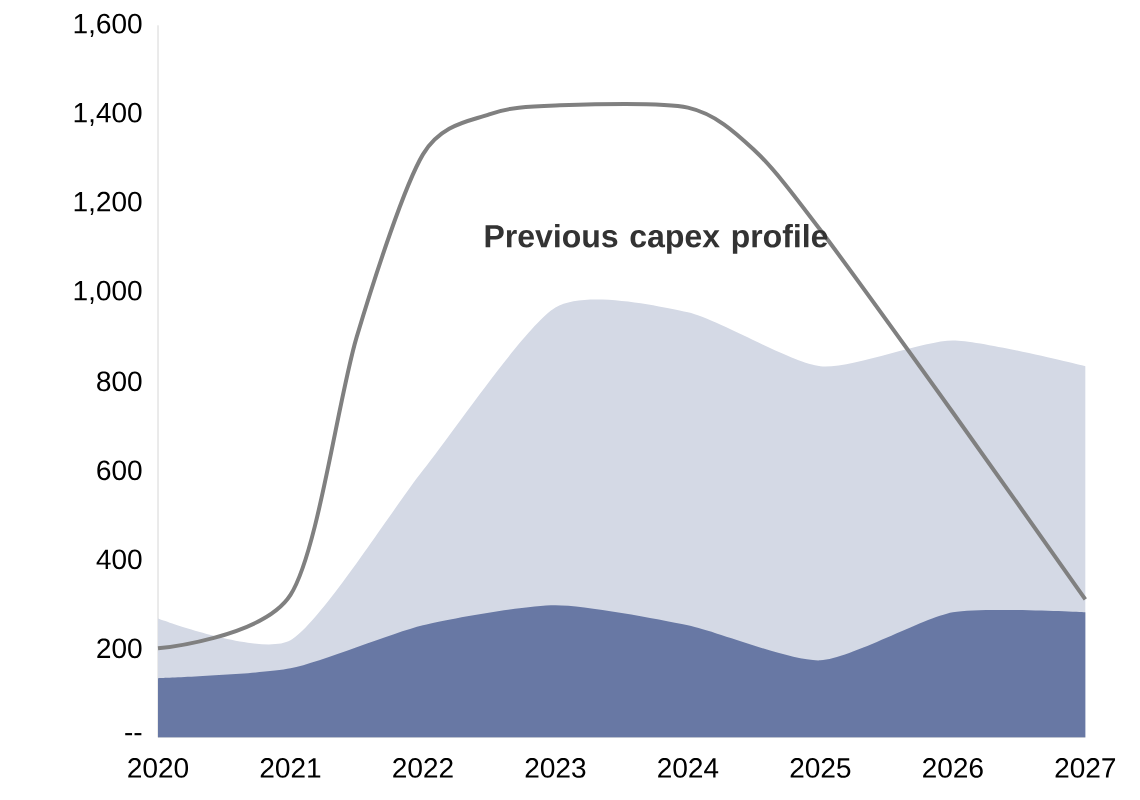 The height and width of the screenshot is (800, 1140). Describe the element at coordinates (290, 768) in the screenshot. I see `x-tick-label: 2021` at that location.